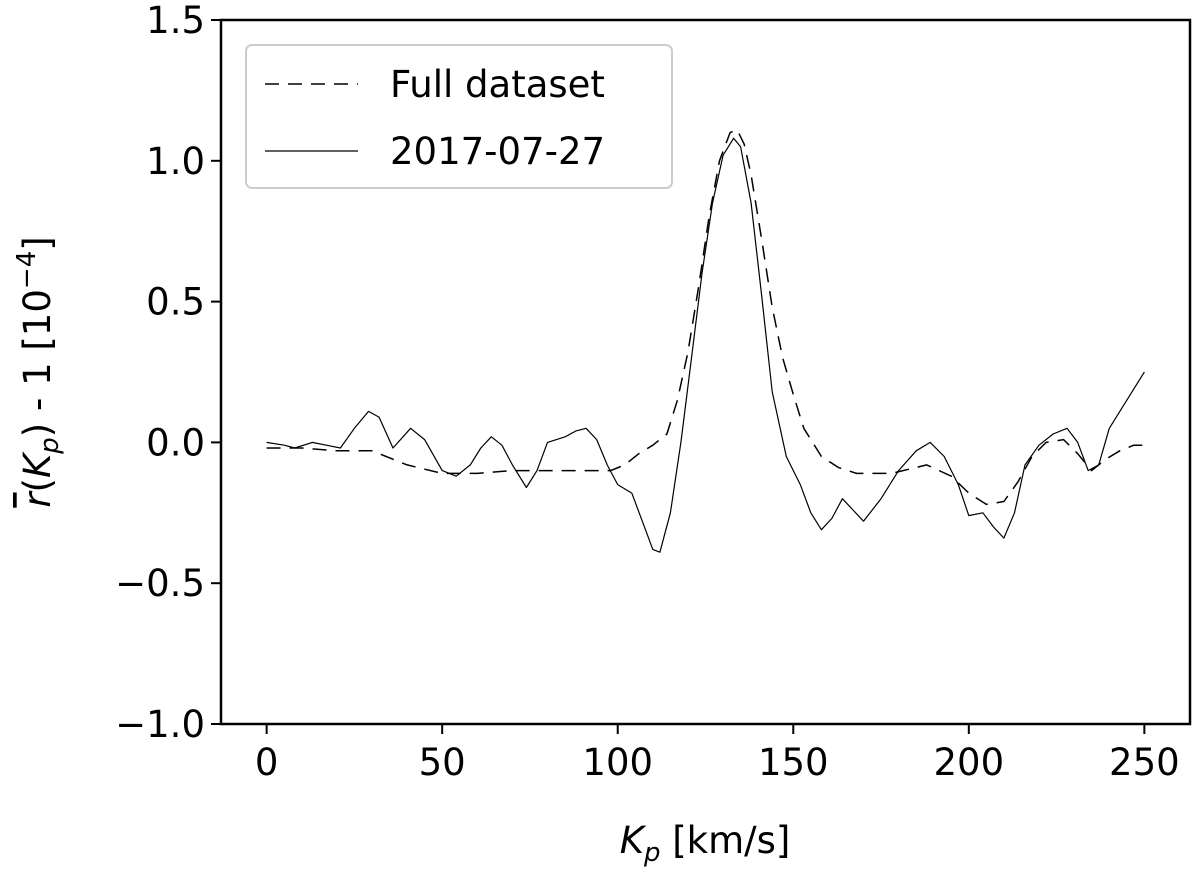 The width and height of the screenshot is (1200, 871). I want to click on y-tick-label: 0.5, so click(175, 302).